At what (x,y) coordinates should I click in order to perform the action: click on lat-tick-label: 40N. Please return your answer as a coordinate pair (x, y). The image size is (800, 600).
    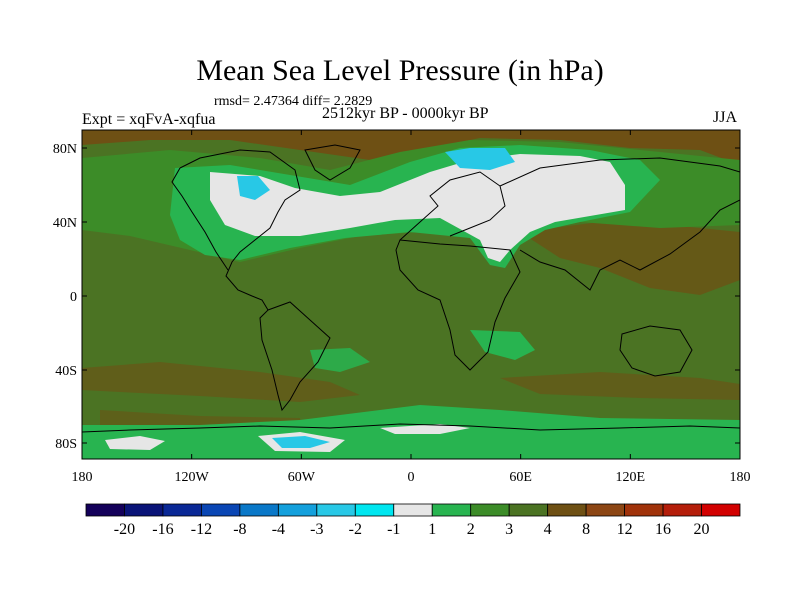
    Looking at the image, I should click on (65, 223).